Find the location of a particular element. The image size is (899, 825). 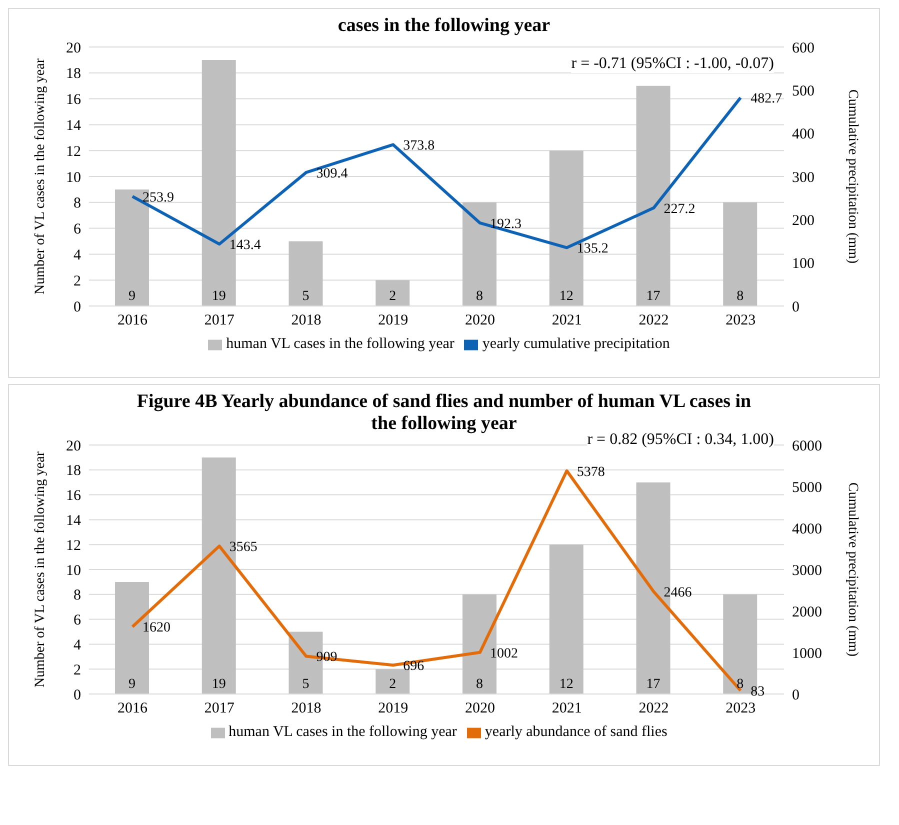

y2-tick-label: 3000 is located at coordinates (807, 570).